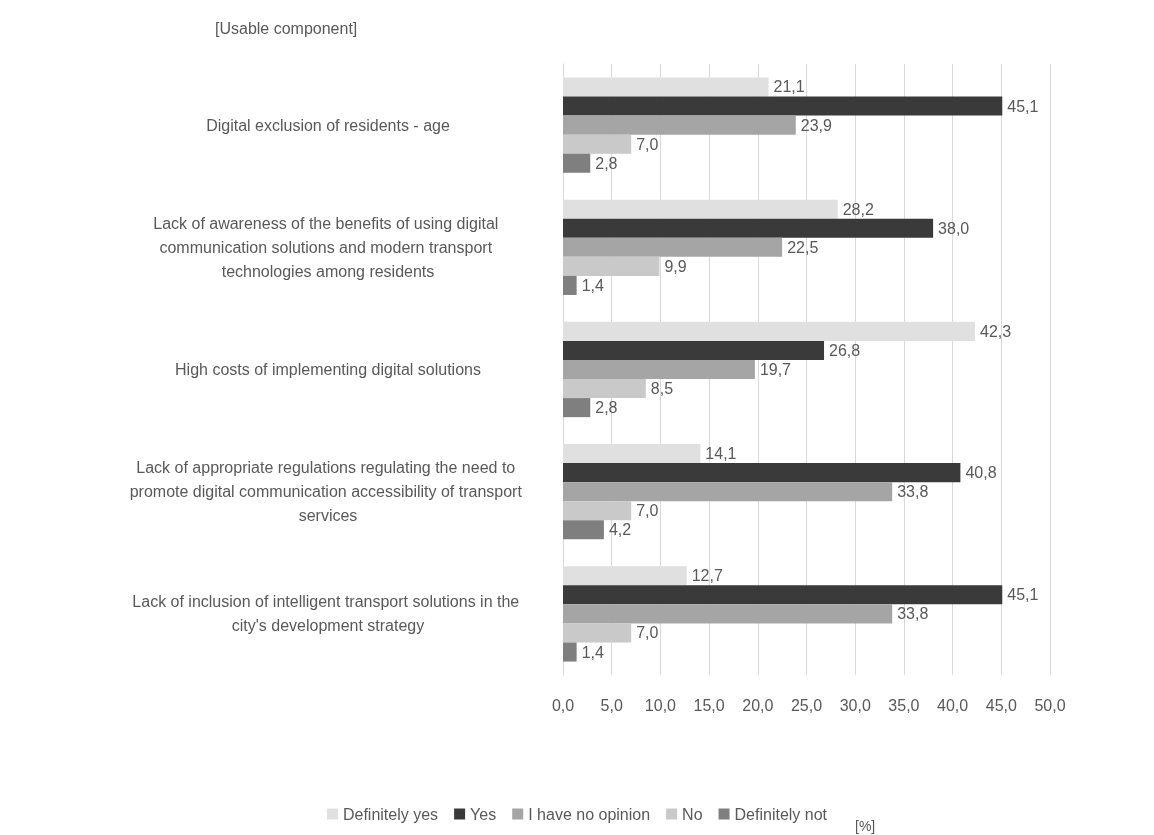 This screenshot has height=835, width=1154. I want to click on data-label: 28,2, so click(858, 209).